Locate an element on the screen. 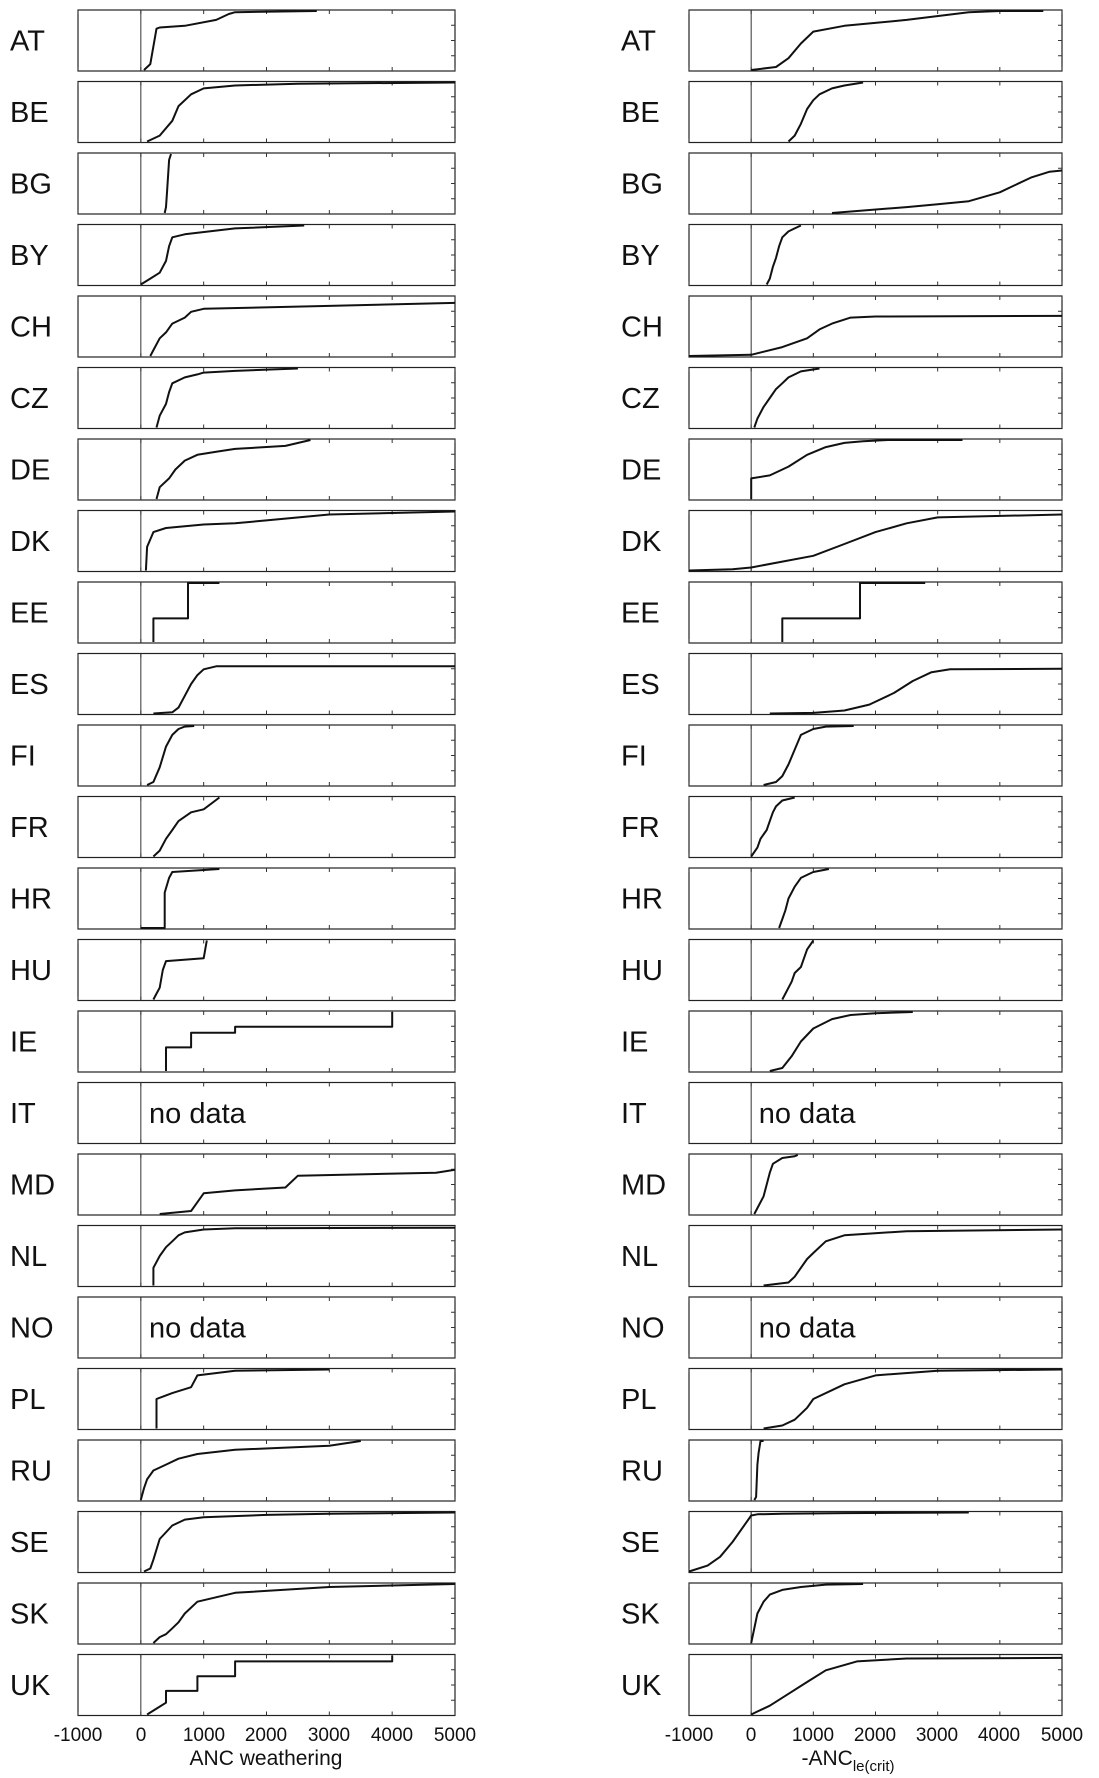 The image size is (1099, 1778). panel-pl: PL is located at coordinates (233, 1399).